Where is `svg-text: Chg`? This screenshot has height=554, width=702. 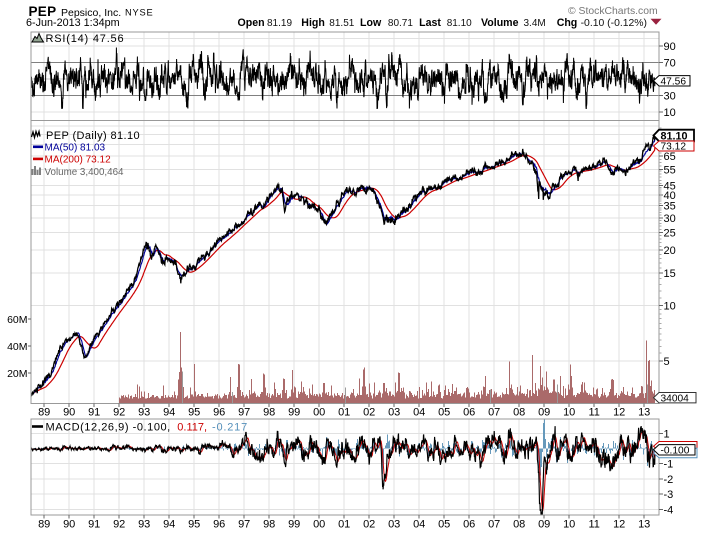
svg-text: Chg is located at coordinates (567, 23).